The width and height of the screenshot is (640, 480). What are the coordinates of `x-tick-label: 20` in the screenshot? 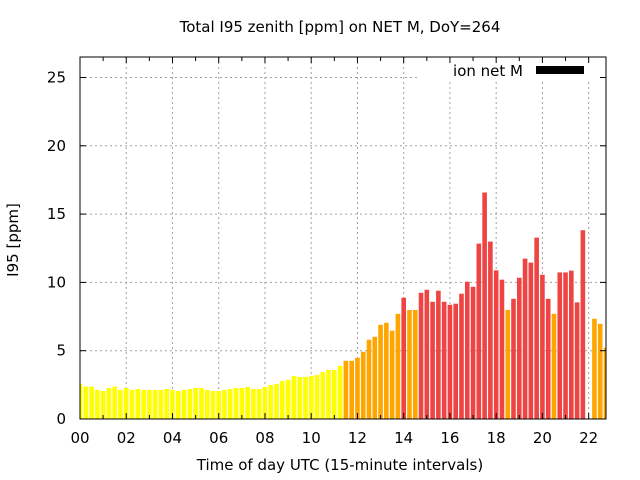 It's located at (542, 438).